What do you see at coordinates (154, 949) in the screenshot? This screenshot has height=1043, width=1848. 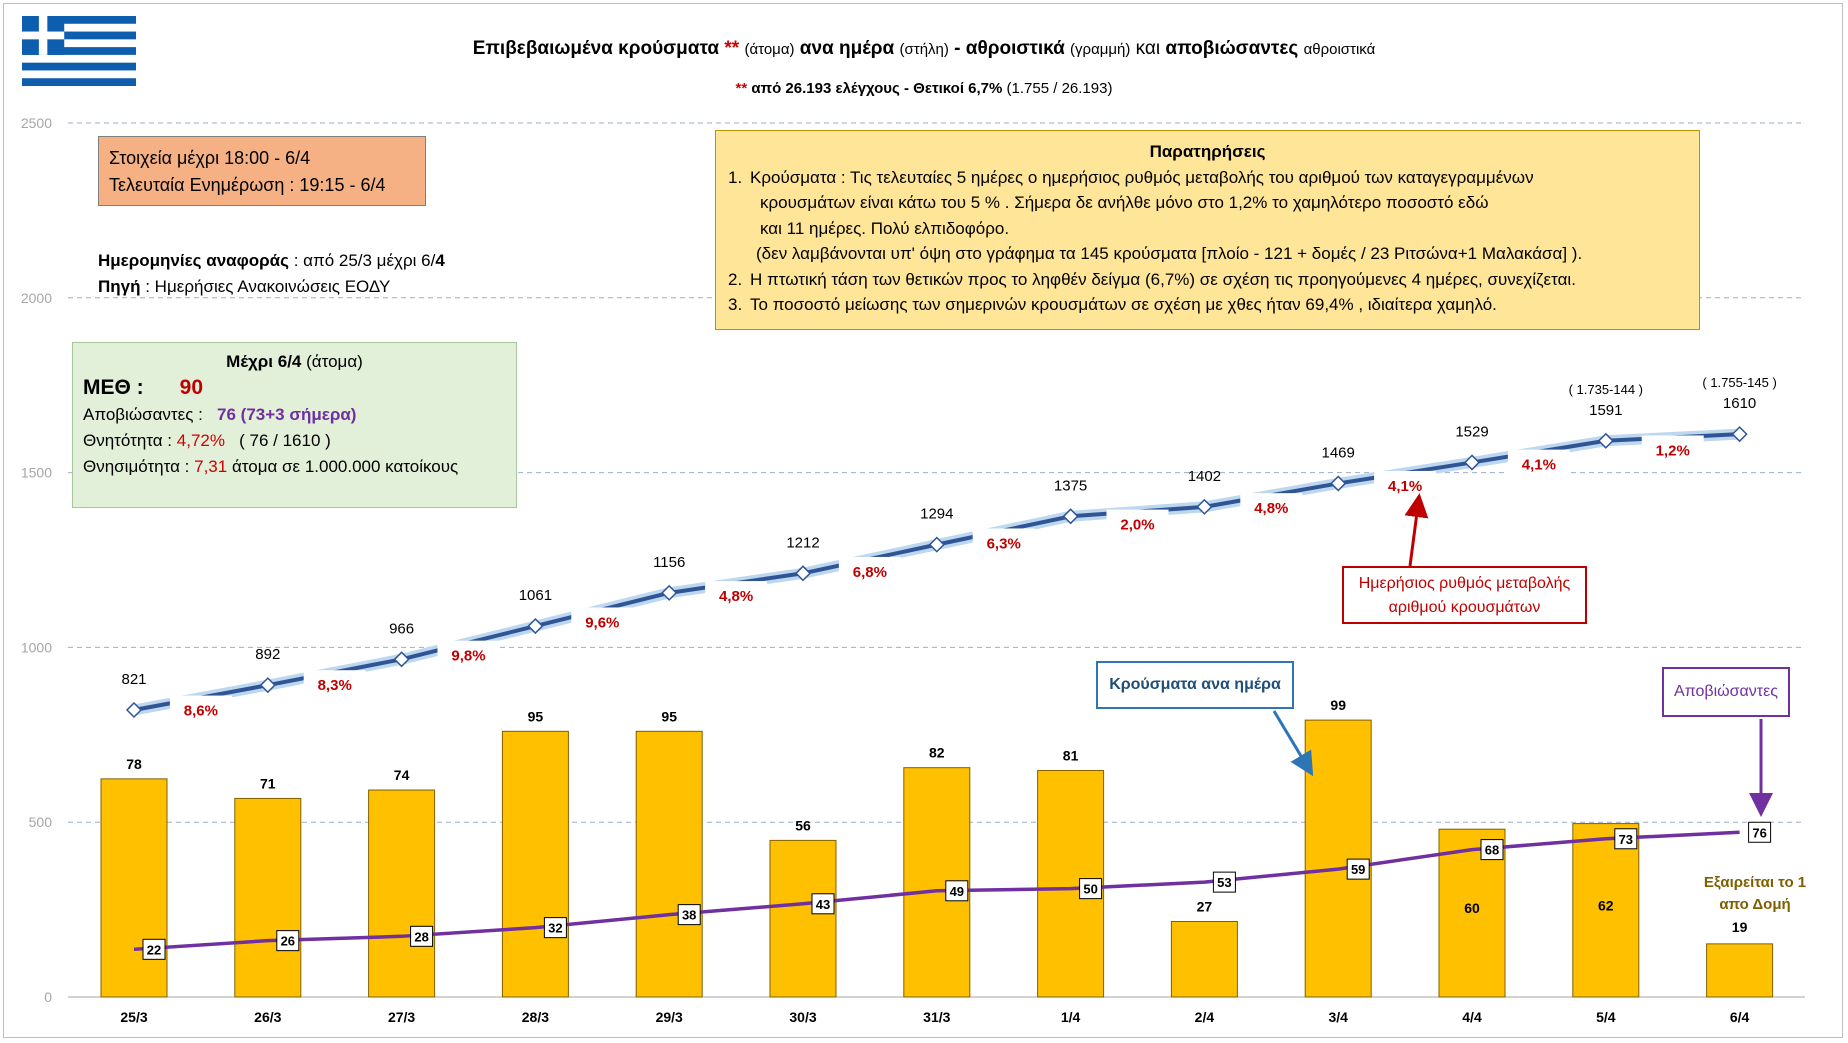 I see `deaths-value-label: 22` at bounding box center [154, 949].